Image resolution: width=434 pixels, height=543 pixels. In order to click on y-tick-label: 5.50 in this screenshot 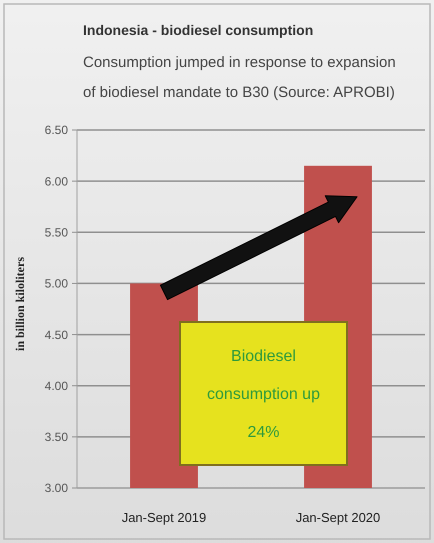, I will do `click(56, 232)`.